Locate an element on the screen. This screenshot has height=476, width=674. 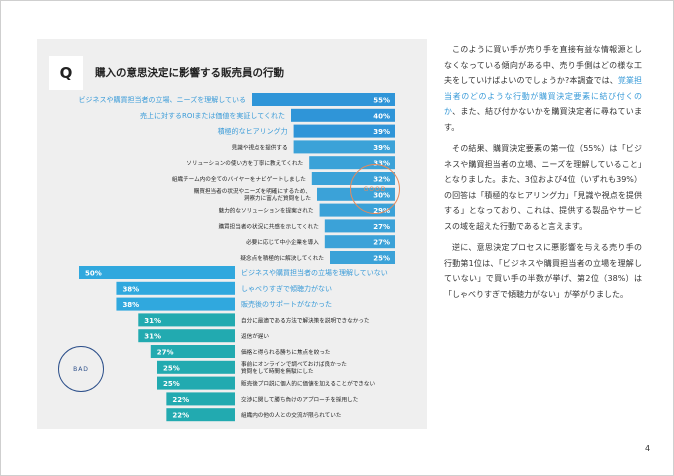
bad-stamp: BAD is located at coordinates (81, 369).